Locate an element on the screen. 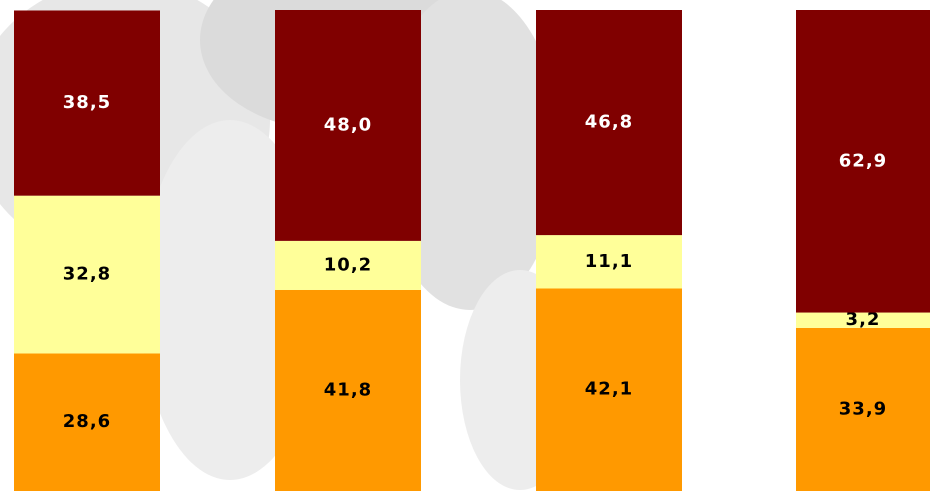  data-label: 28,6 is located at coordinates (87, 421).